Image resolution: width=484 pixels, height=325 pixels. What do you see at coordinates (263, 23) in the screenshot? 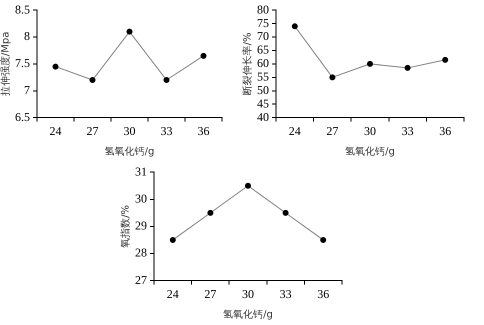
I see `y-tick-label: 75` at bounding box center [263, 23].